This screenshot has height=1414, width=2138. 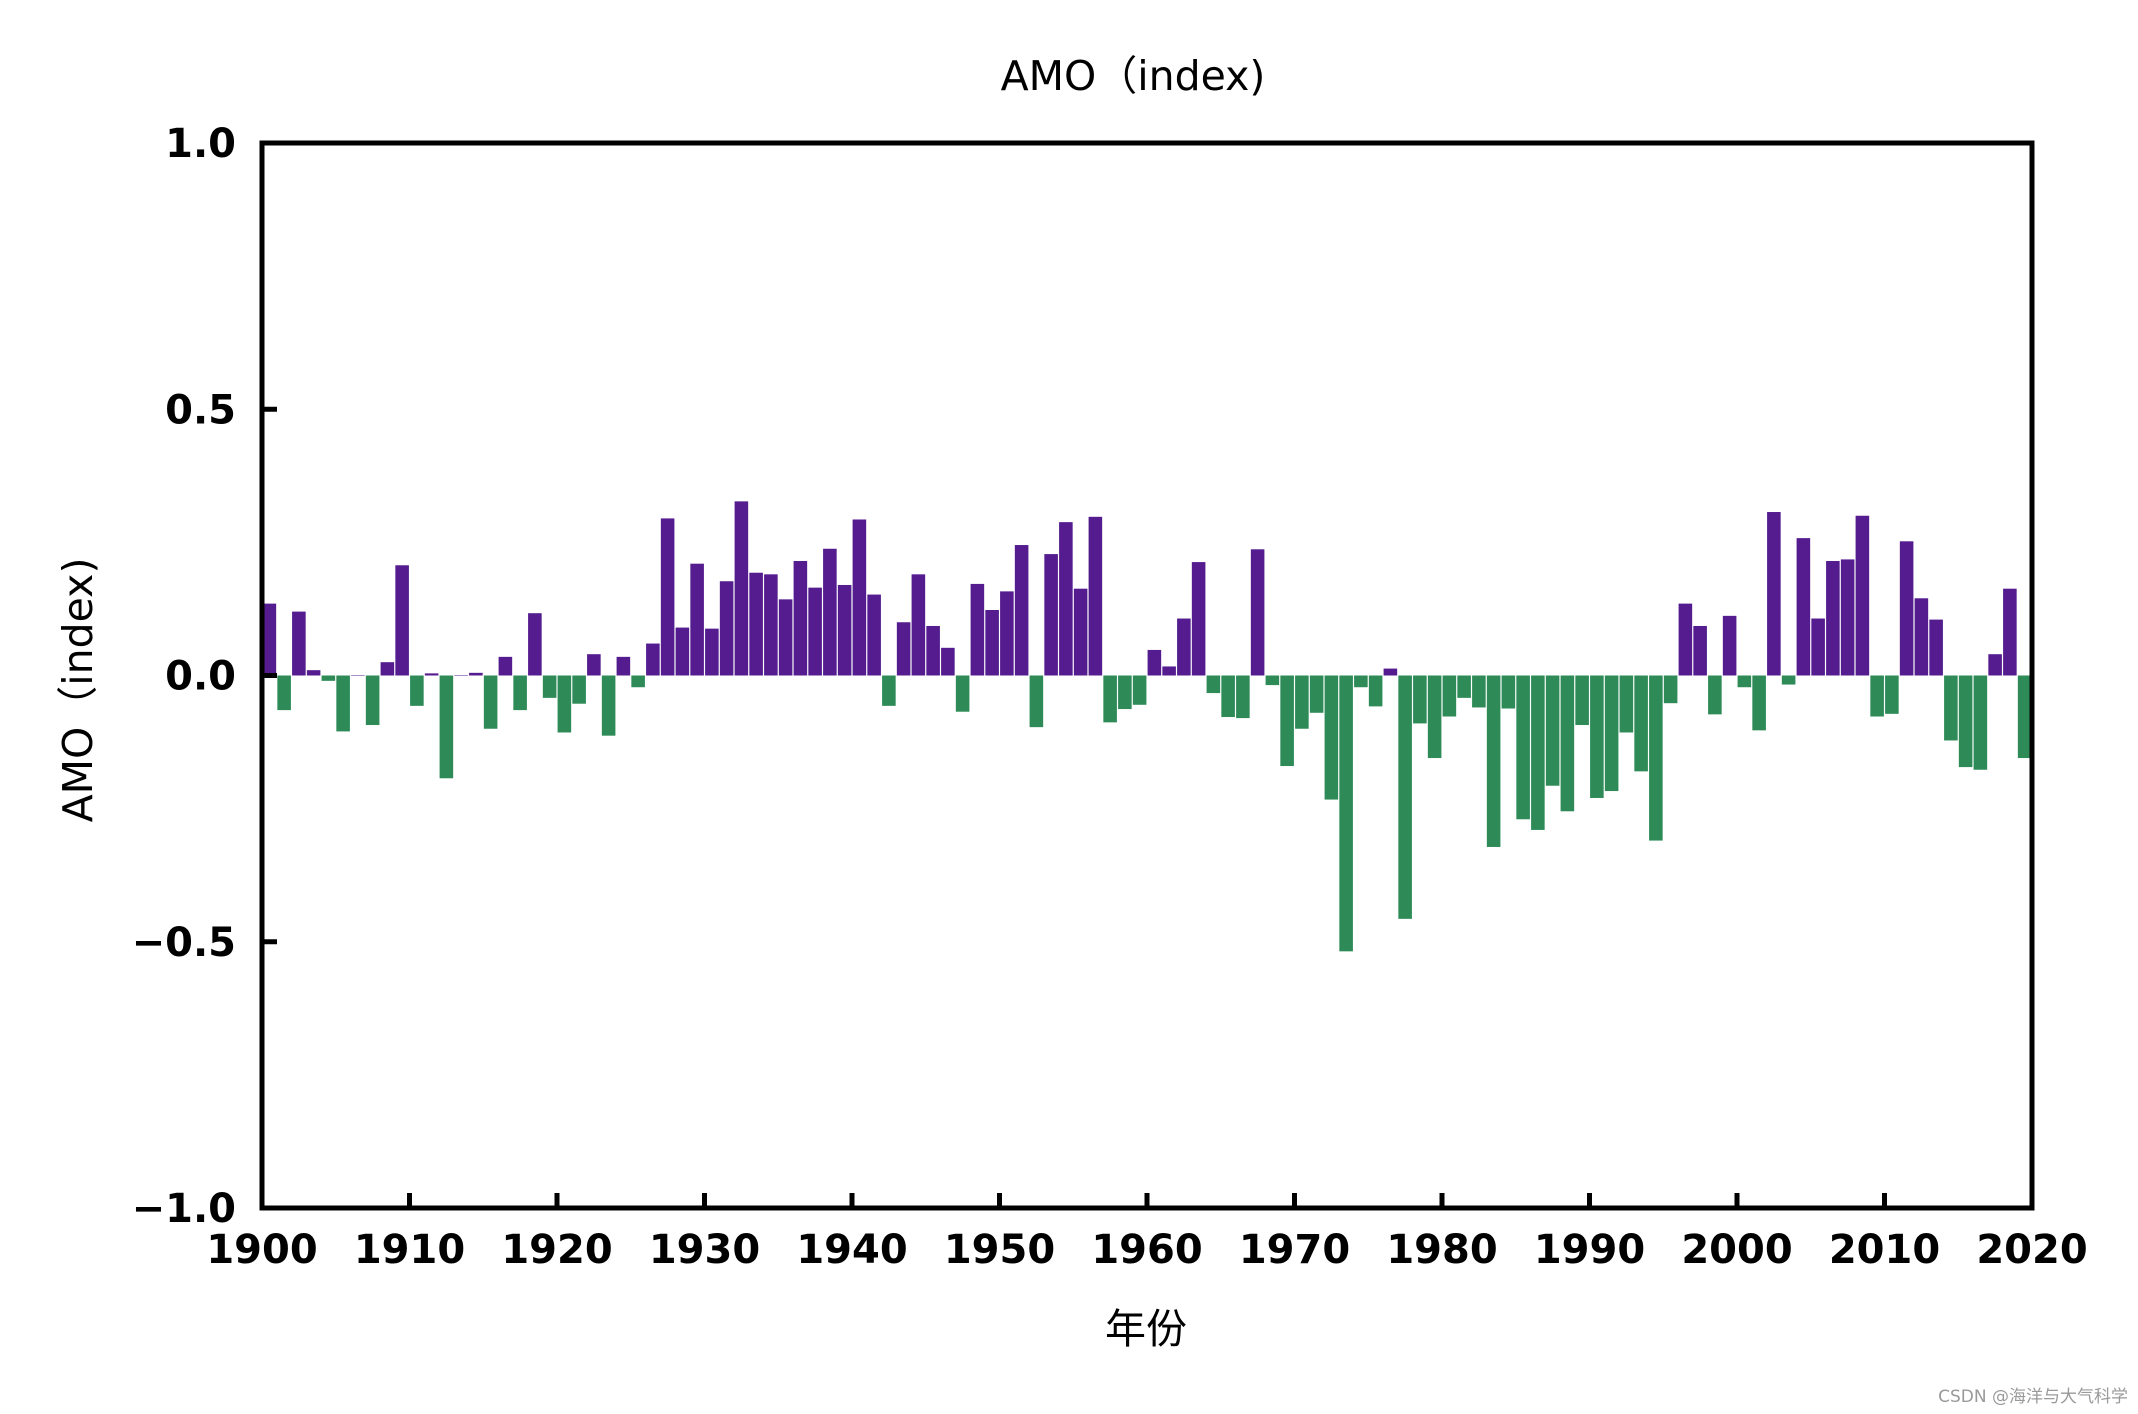 I want to click on bar-1948, so click(x=977, y=629).